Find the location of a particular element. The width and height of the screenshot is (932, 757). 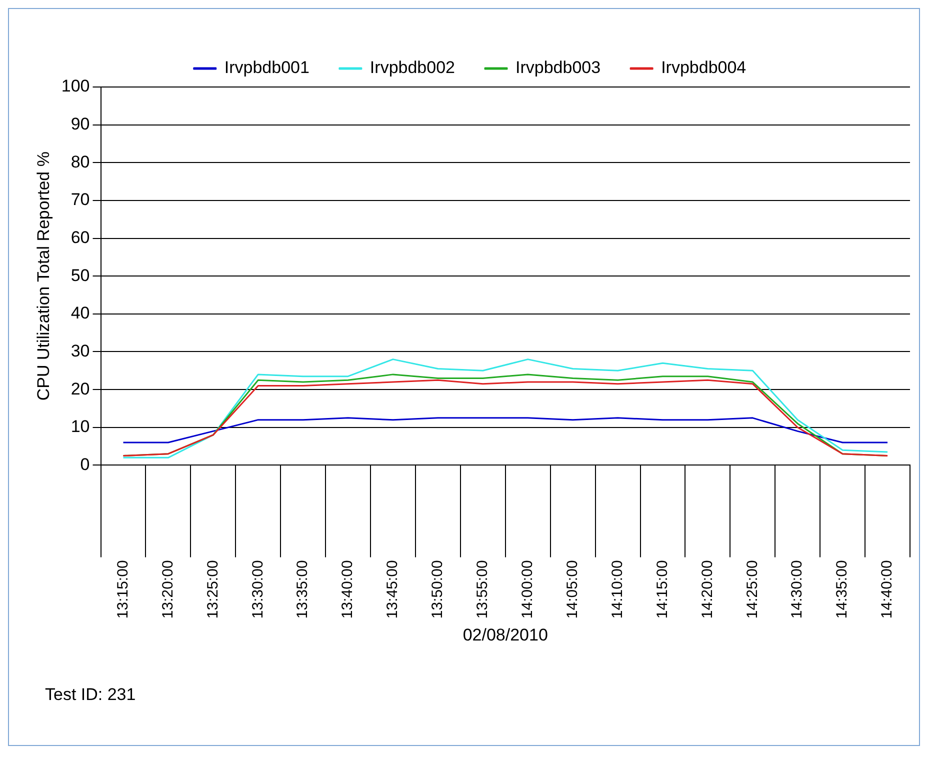

x-tick-label: 14:35:00 is located at coordinates (842, 589).